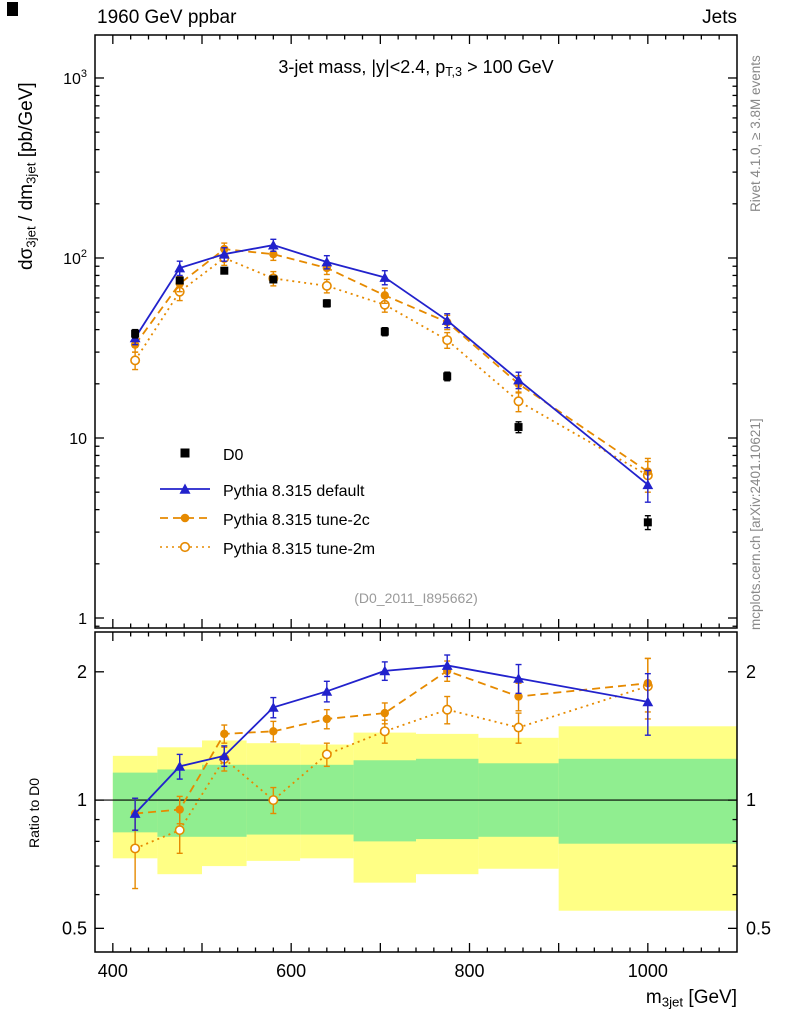 This screenshot has width=786, height=1024. I want to click on svg-text: 1000, so click(648, 971).